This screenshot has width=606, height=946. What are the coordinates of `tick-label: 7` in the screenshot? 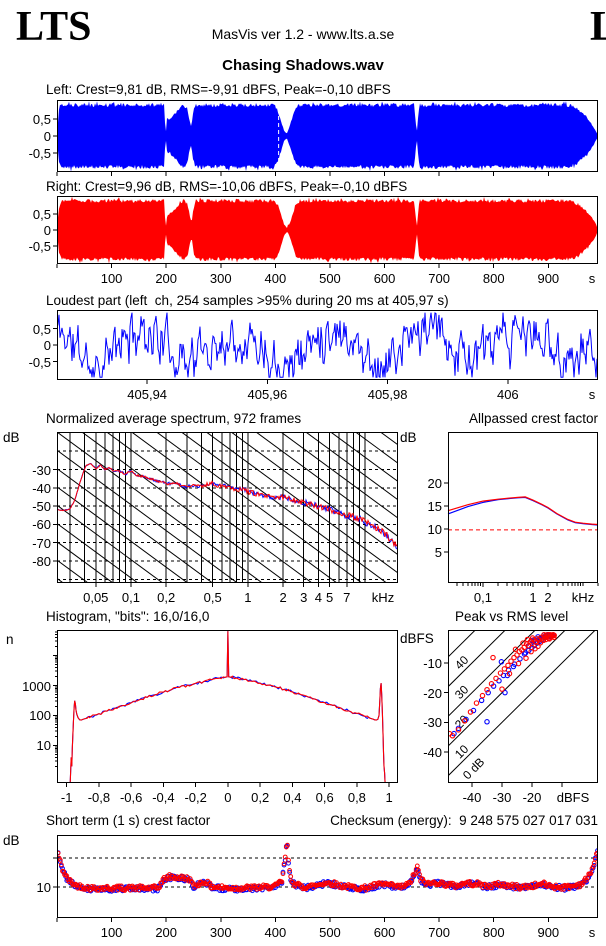 It's located at (347, 597).